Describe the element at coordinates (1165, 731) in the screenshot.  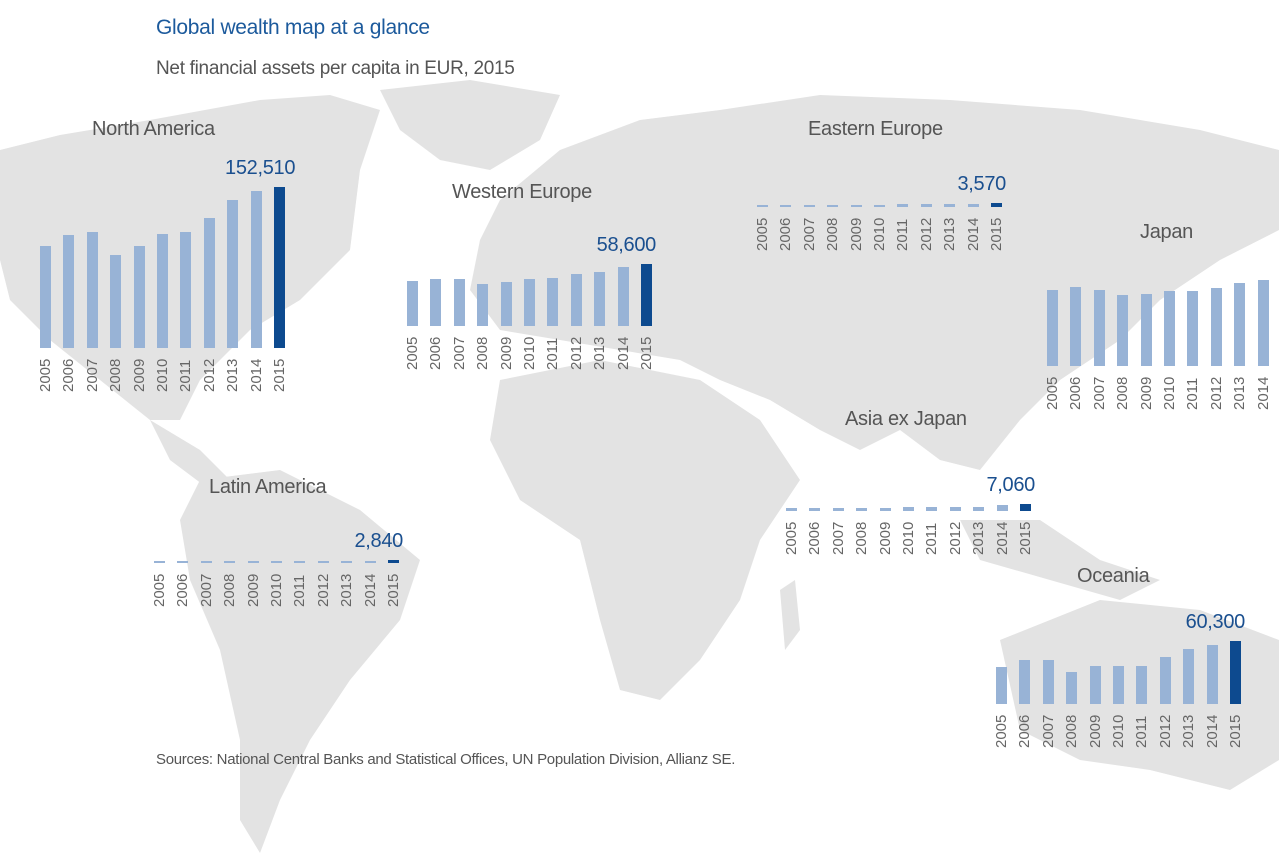
I see `year-label-oceania-2012: 2012` at that location.